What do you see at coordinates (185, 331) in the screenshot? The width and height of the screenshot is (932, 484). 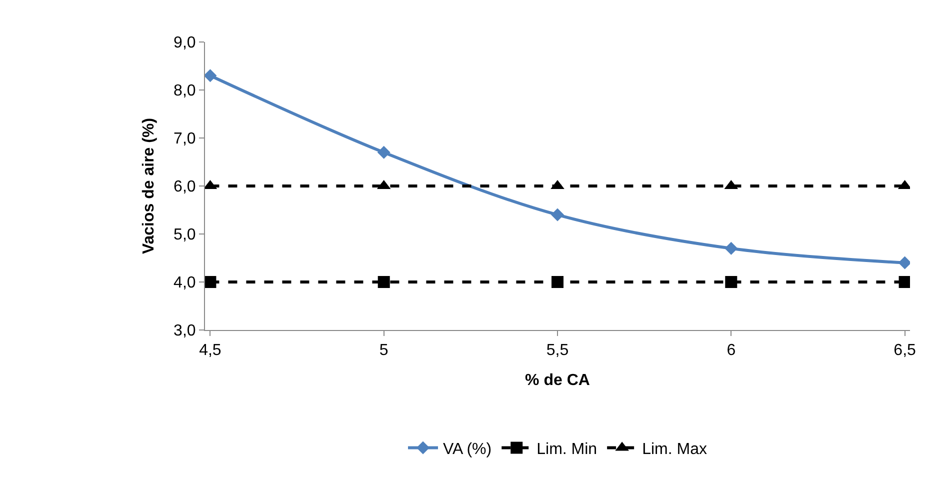 I see `y-tick-label: 3,0` at bounding box center [185, 331].